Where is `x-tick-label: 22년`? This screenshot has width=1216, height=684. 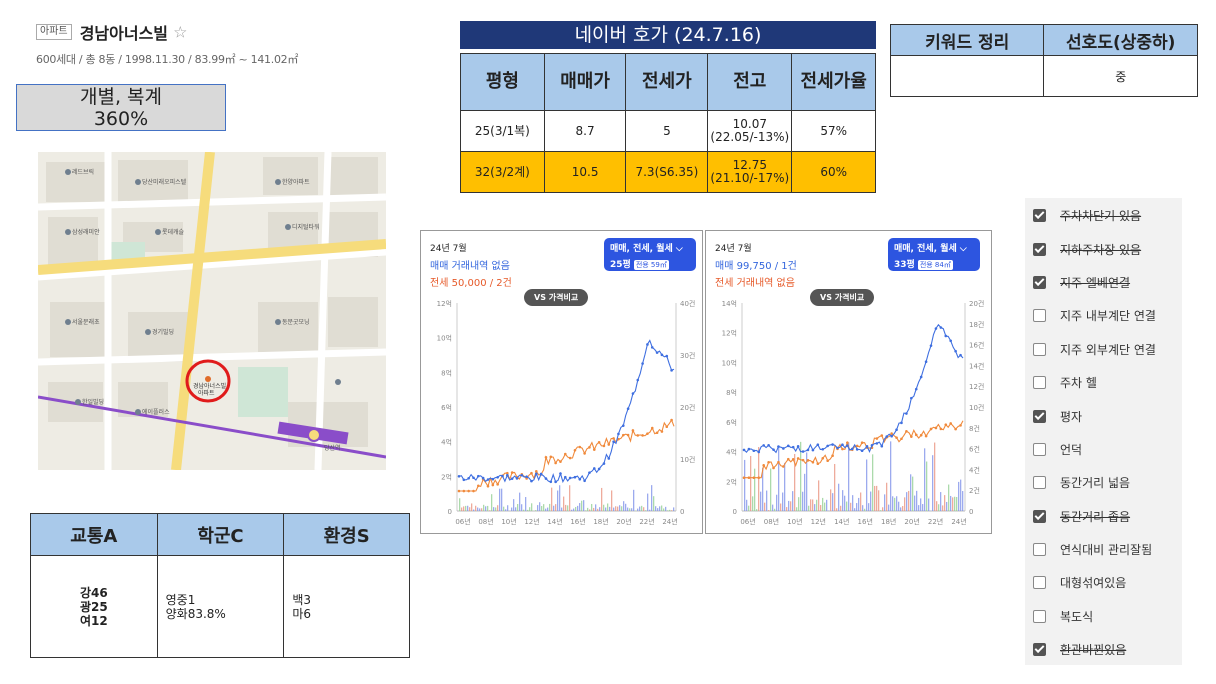
x-tick-label: 22년 is located at coordinates (935, 521).